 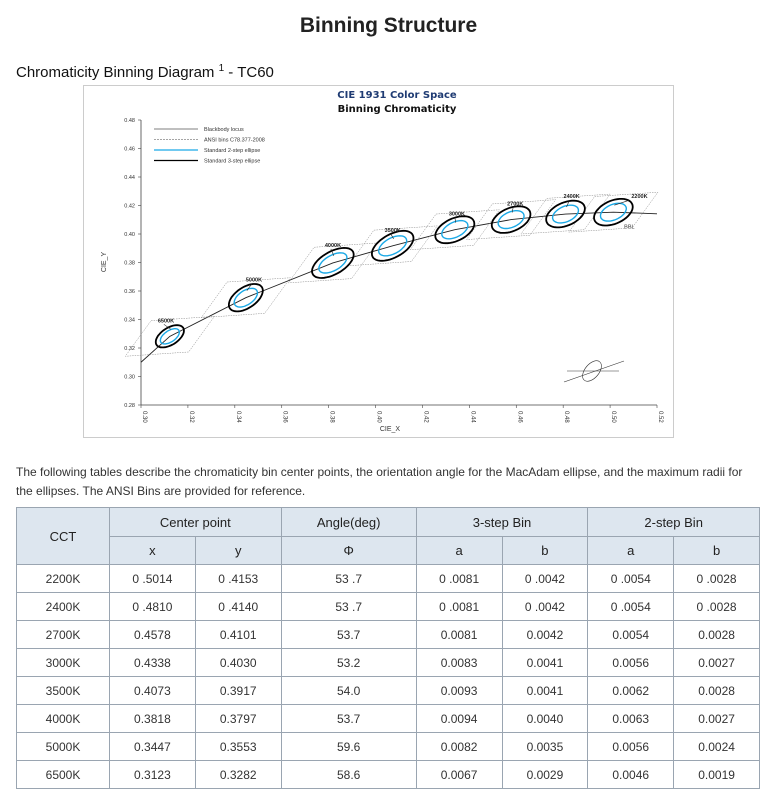 What do you see at coordinates (152, 690) in the screenshot?
I see `table-cell: 0.4073` at bounding box center [152, 690].